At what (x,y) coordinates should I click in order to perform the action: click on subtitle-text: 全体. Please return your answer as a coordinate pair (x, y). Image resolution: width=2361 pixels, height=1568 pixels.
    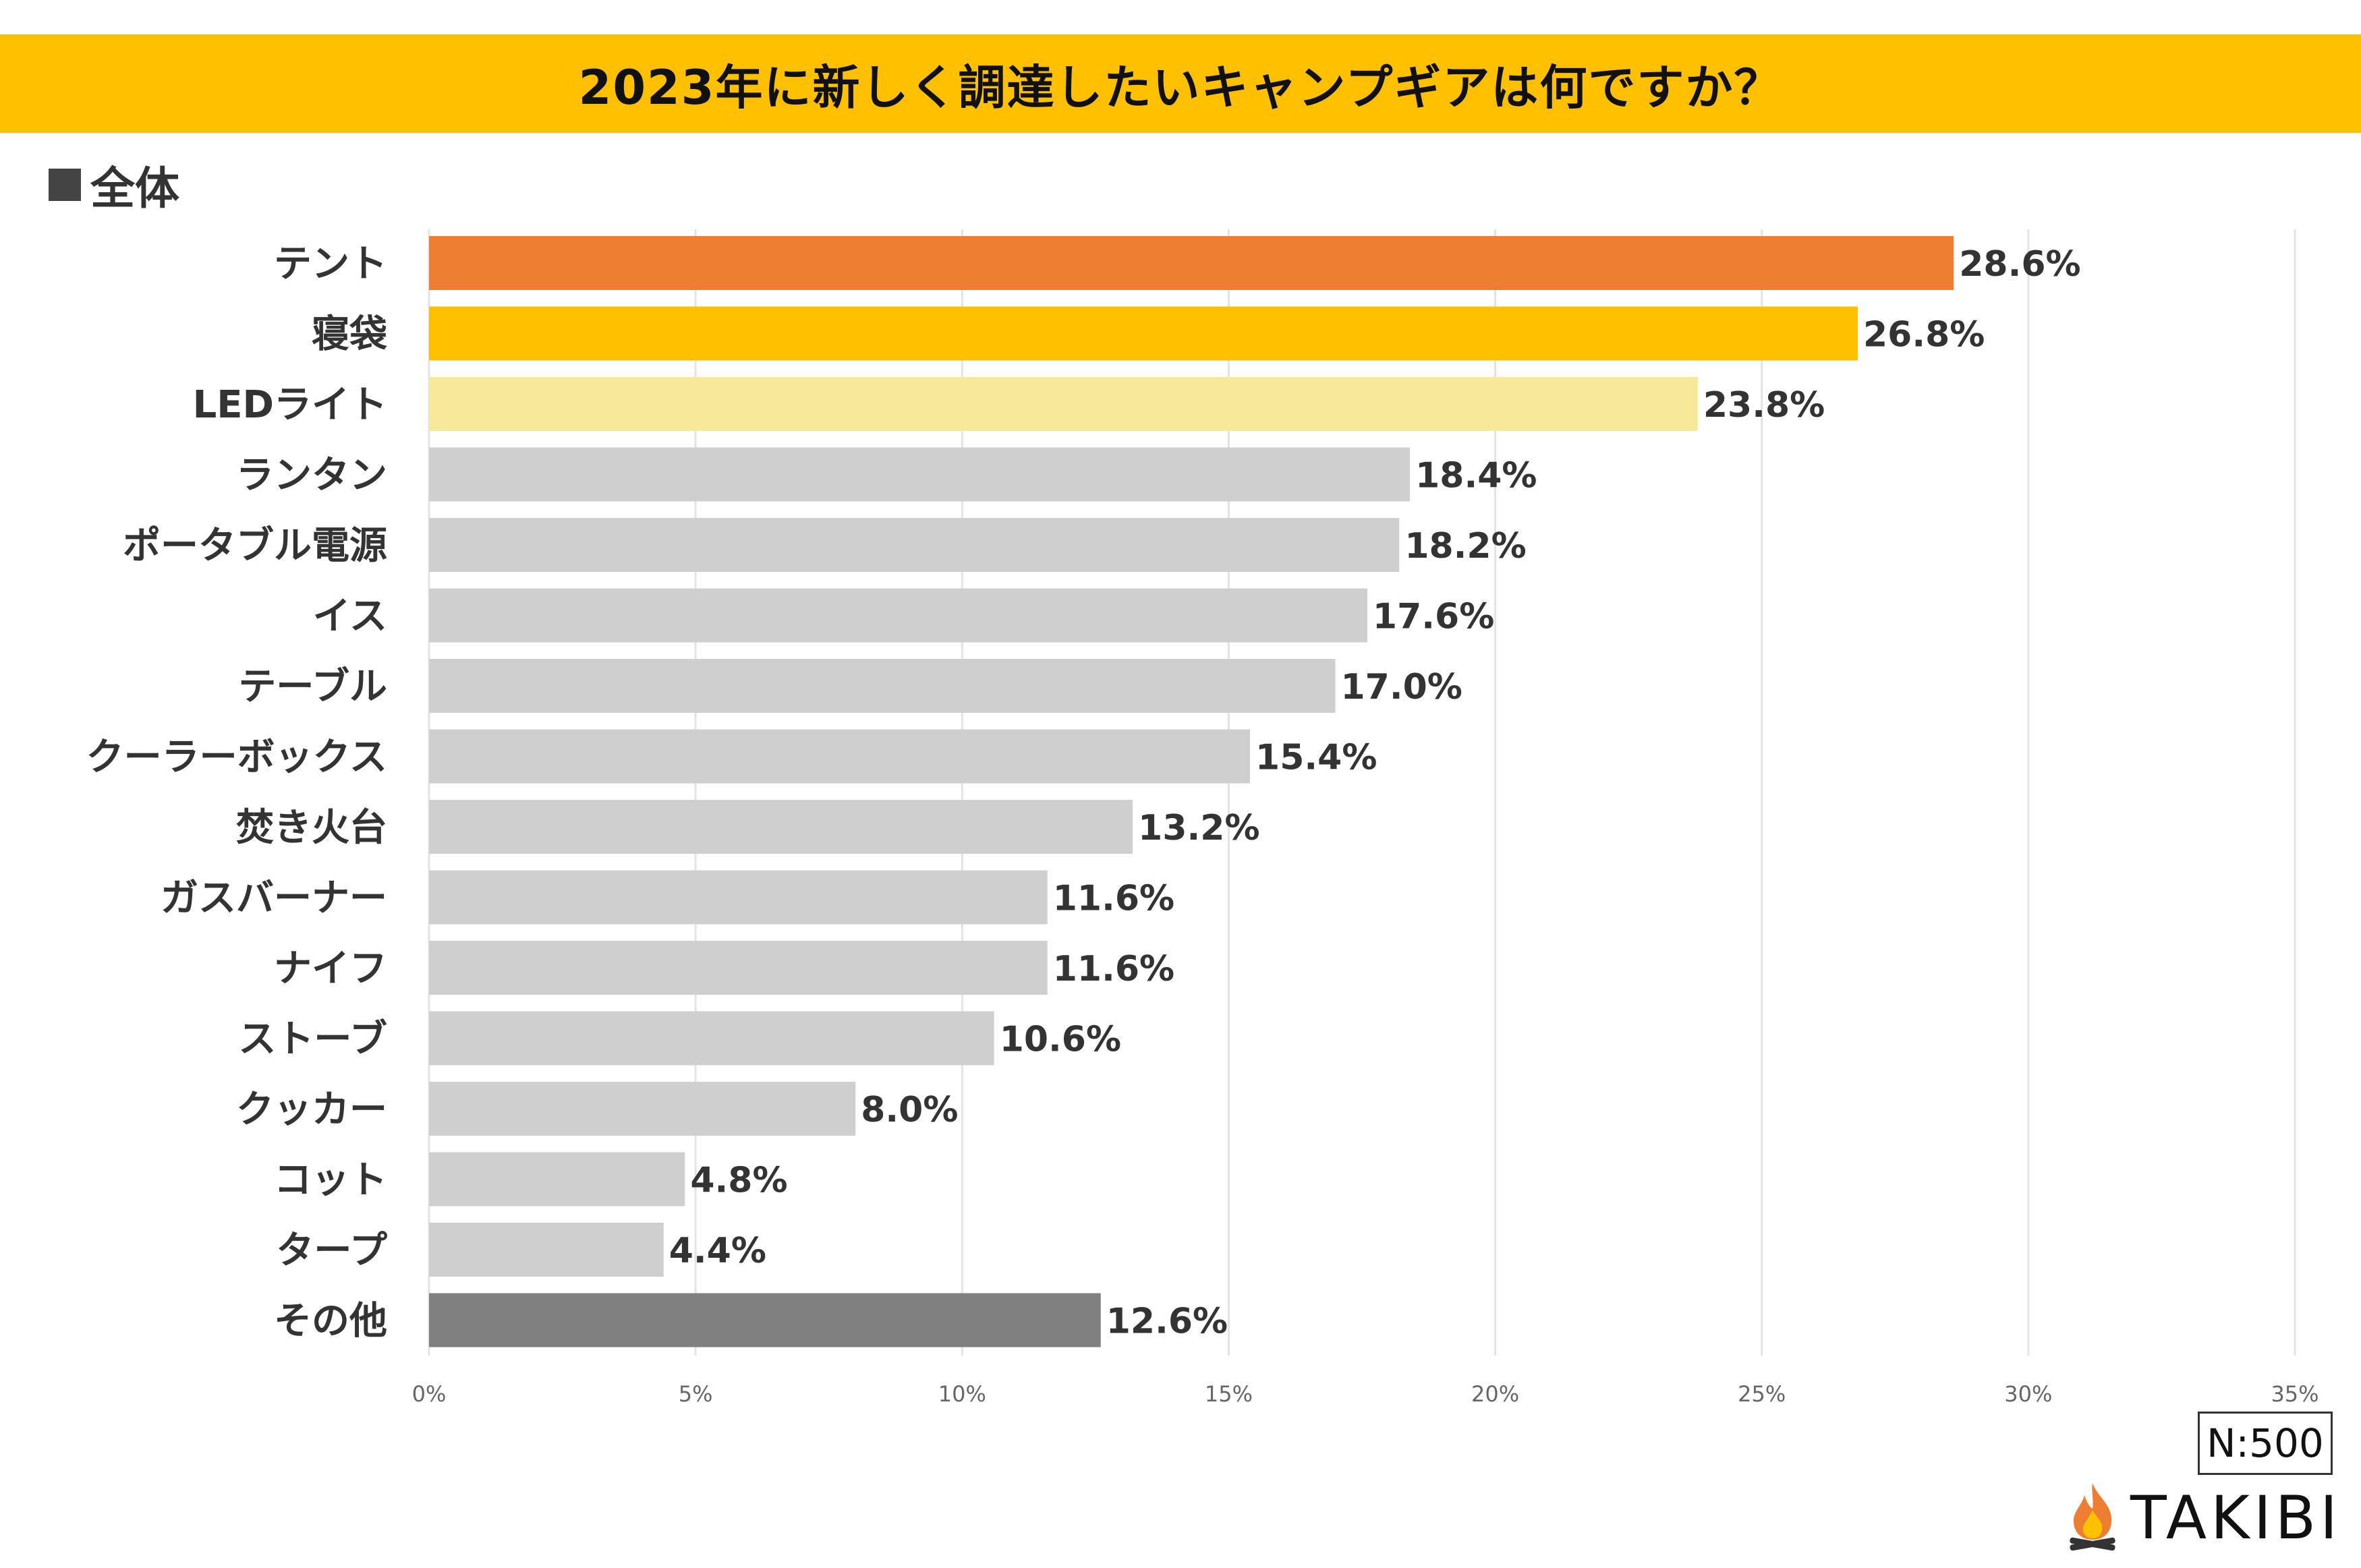
    Looking at the image, I should click on (134, 188).